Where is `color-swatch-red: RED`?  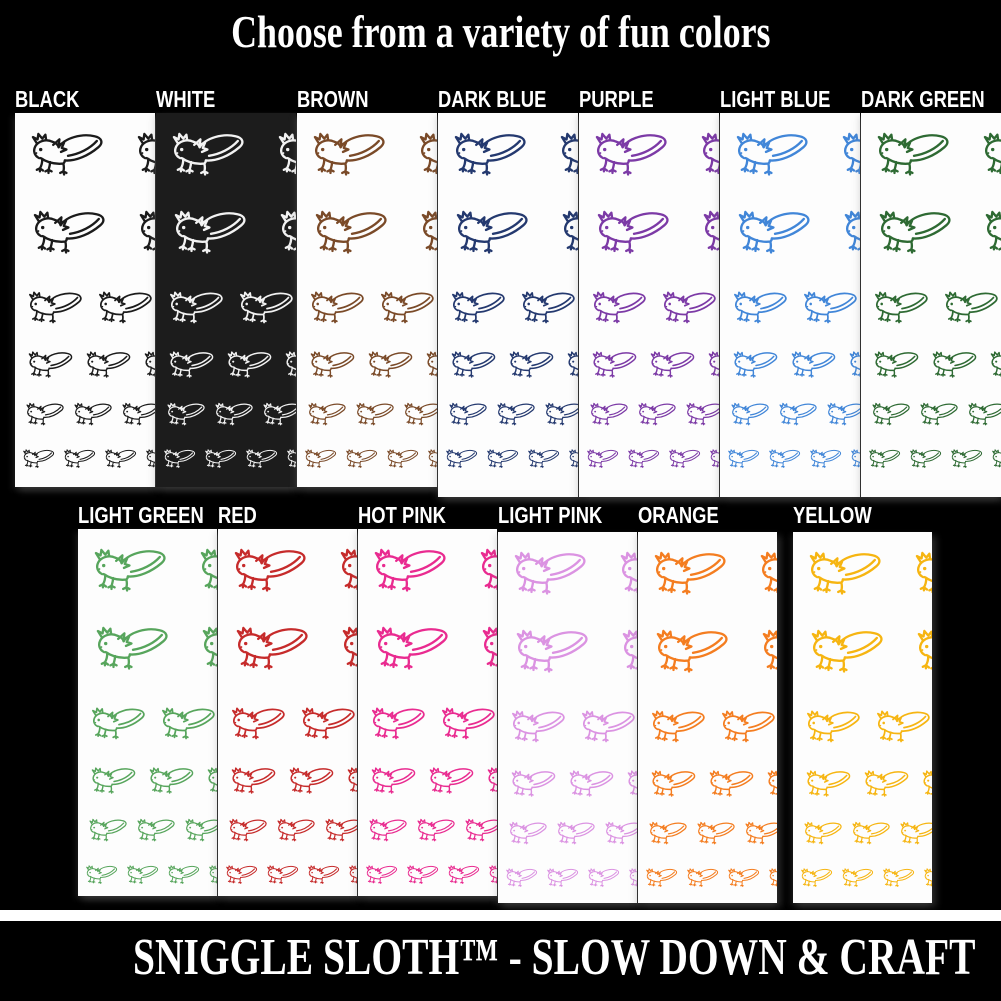 color-swatch-red: RED is located at coordinates (287, 699).